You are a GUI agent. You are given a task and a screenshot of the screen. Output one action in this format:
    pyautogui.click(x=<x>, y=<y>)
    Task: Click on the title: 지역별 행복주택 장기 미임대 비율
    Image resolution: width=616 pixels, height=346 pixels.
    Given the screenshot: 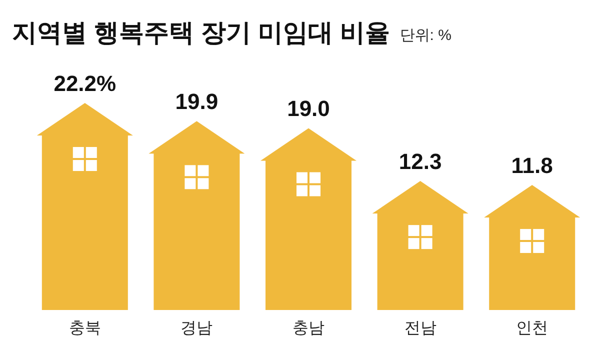 What is the action you would take?
    pyautogui.click(x=201, y=33)
    